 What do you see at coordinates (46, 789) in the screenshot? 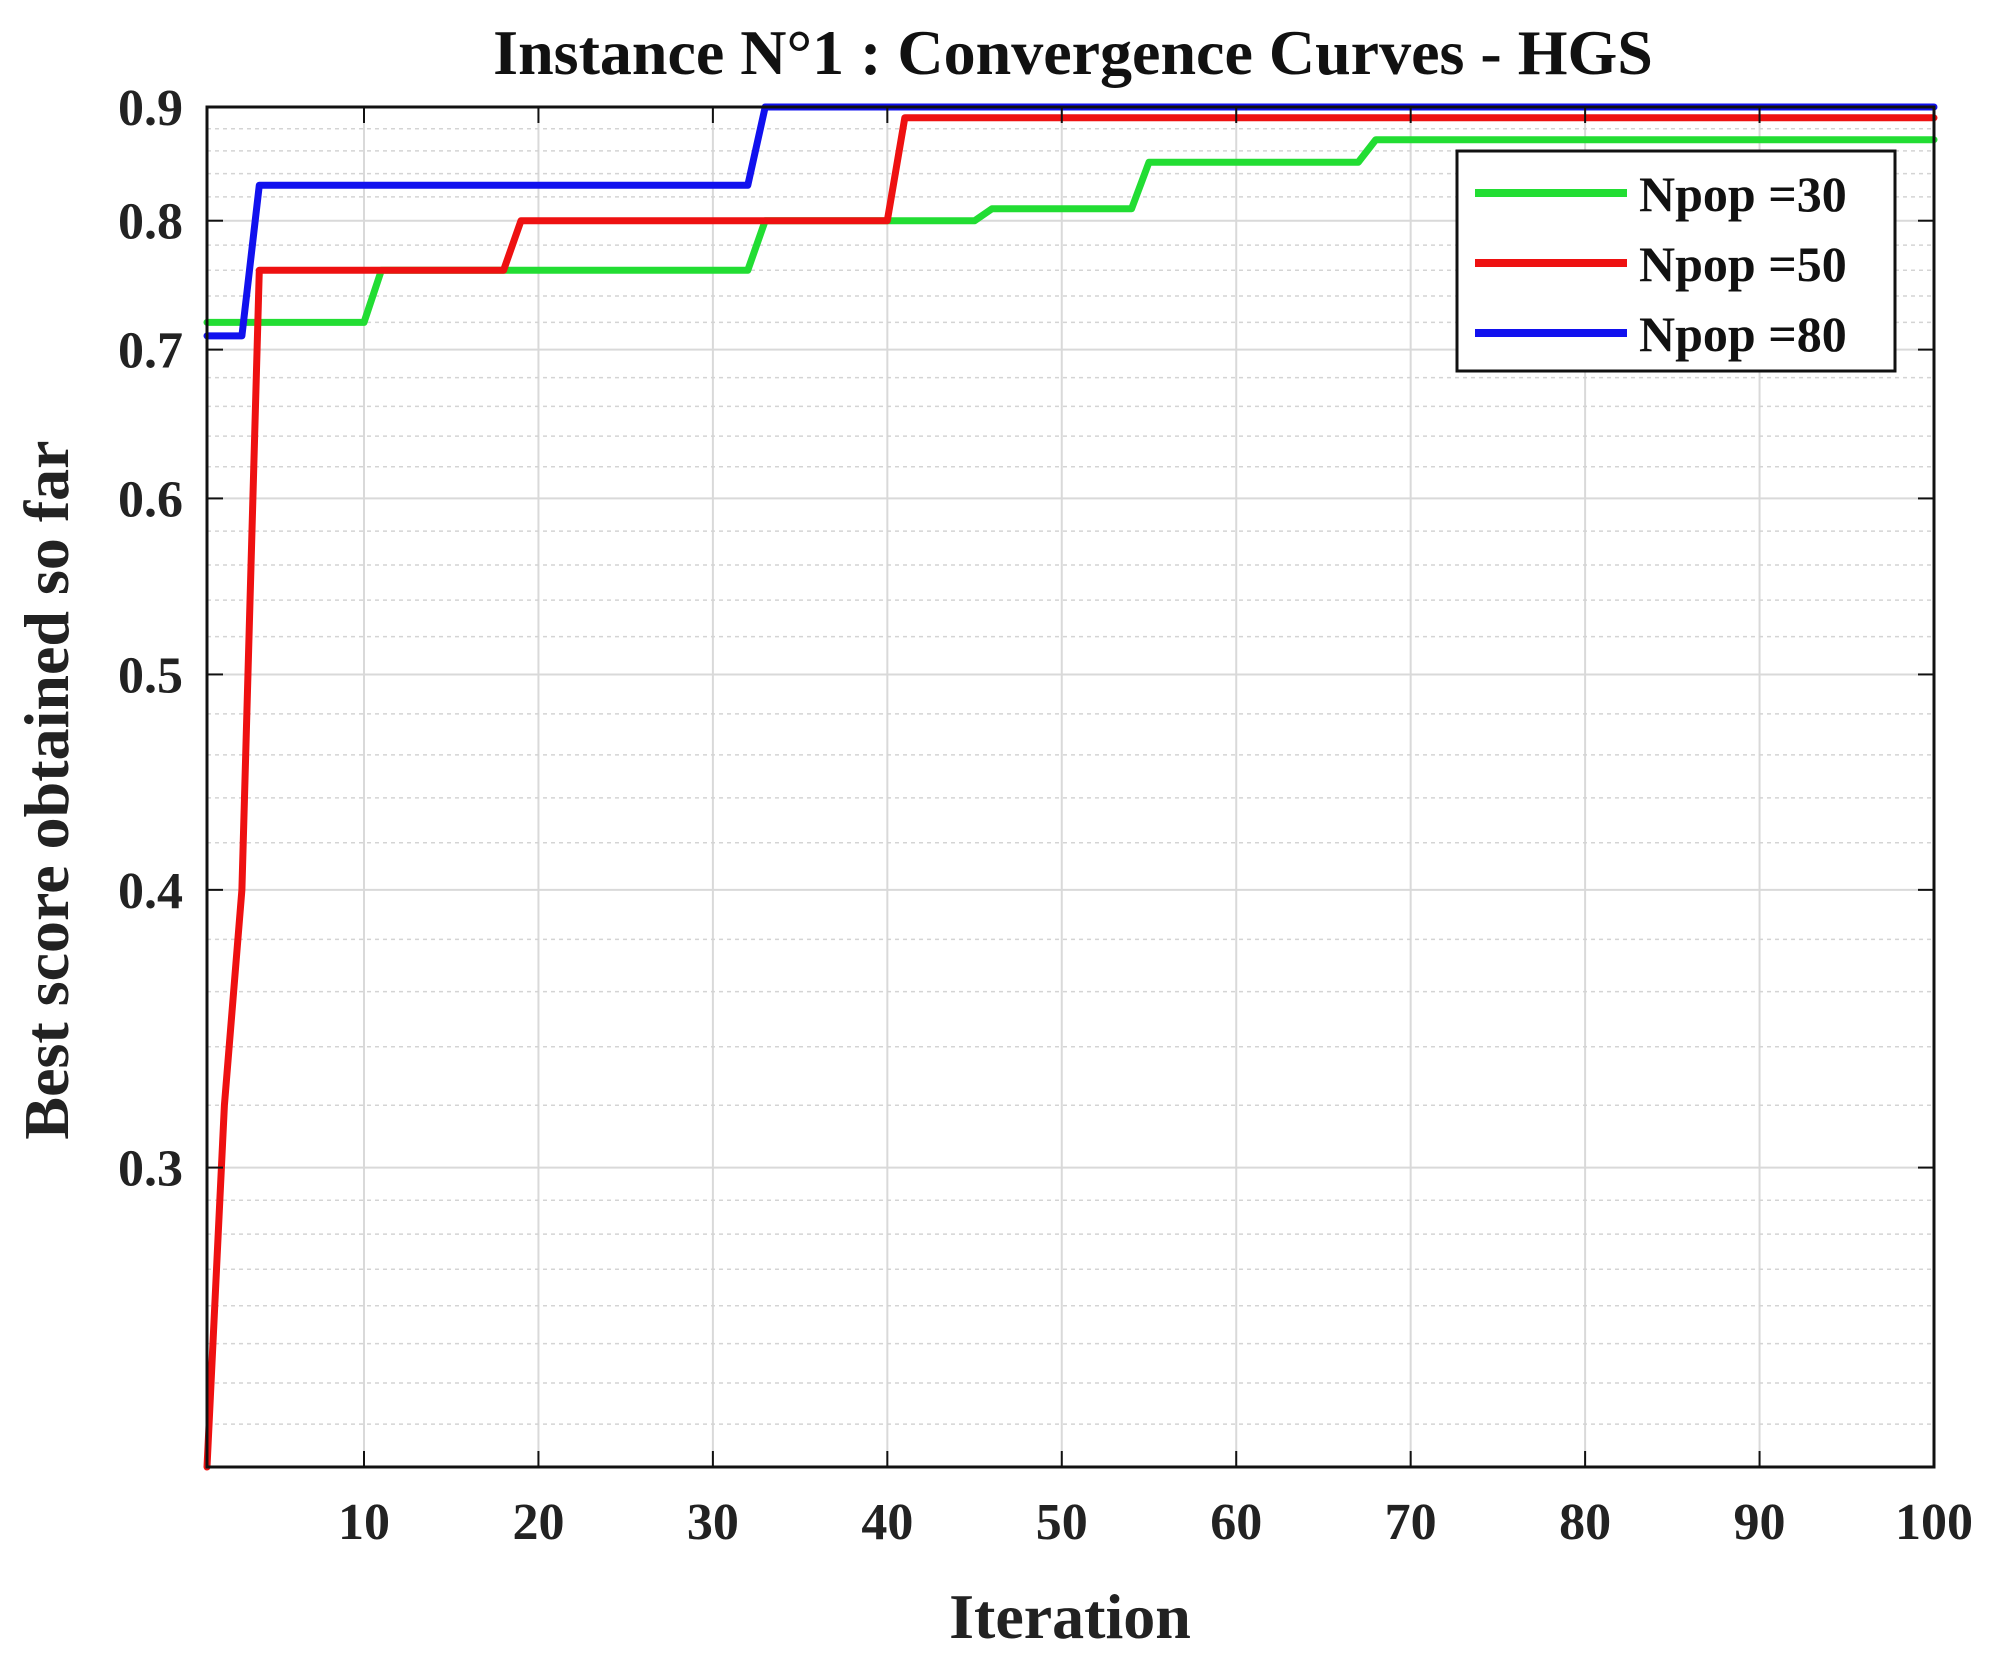
I see `y-axis-label: Best score obtained so far` at bounding box center [46, 789].